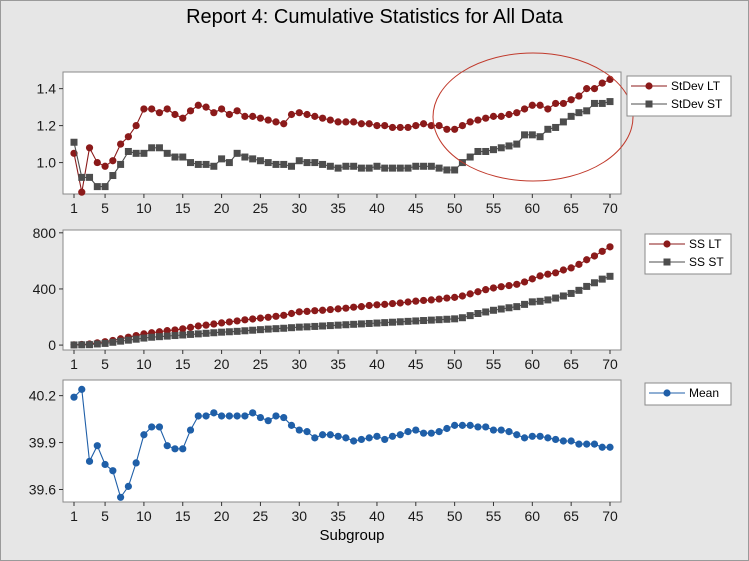 The image size is (749, 561). Describe the element at coordinates (105, 364) in the screenshot. I see `x-tick-label: 5` at that location.